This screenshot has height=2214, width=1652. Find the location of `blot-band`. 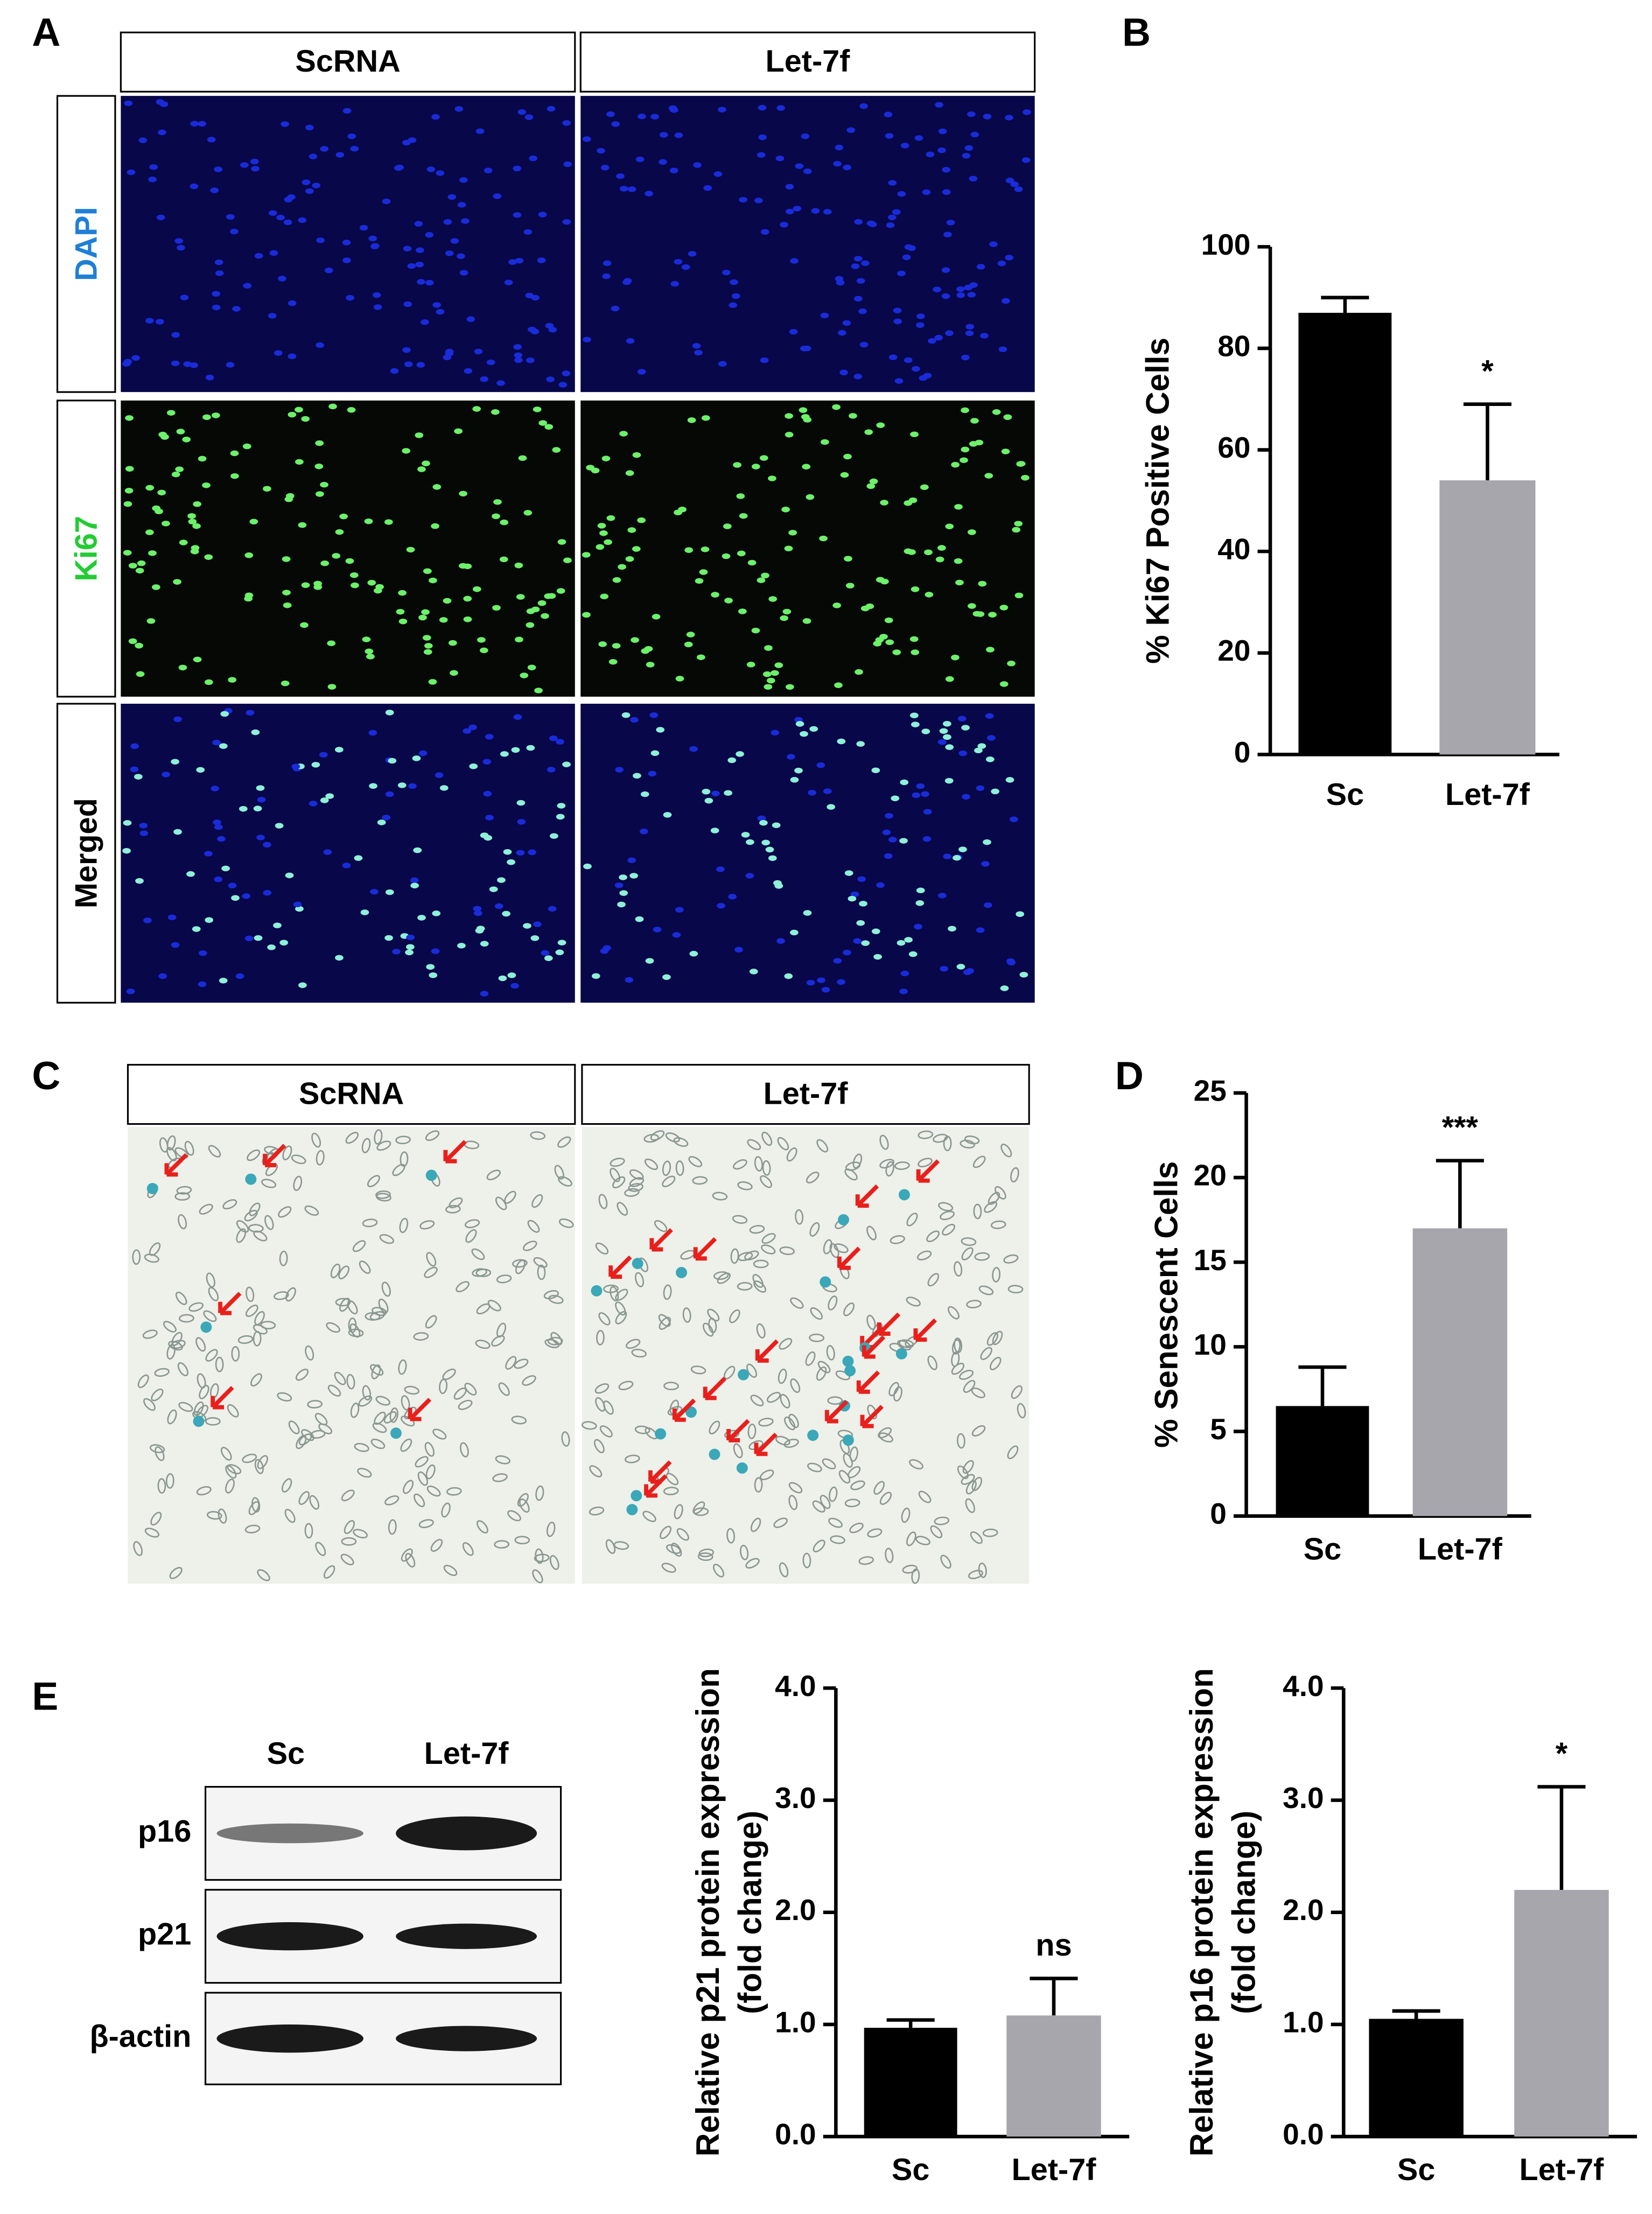

blot-band is located at coordinates (289, 1936).